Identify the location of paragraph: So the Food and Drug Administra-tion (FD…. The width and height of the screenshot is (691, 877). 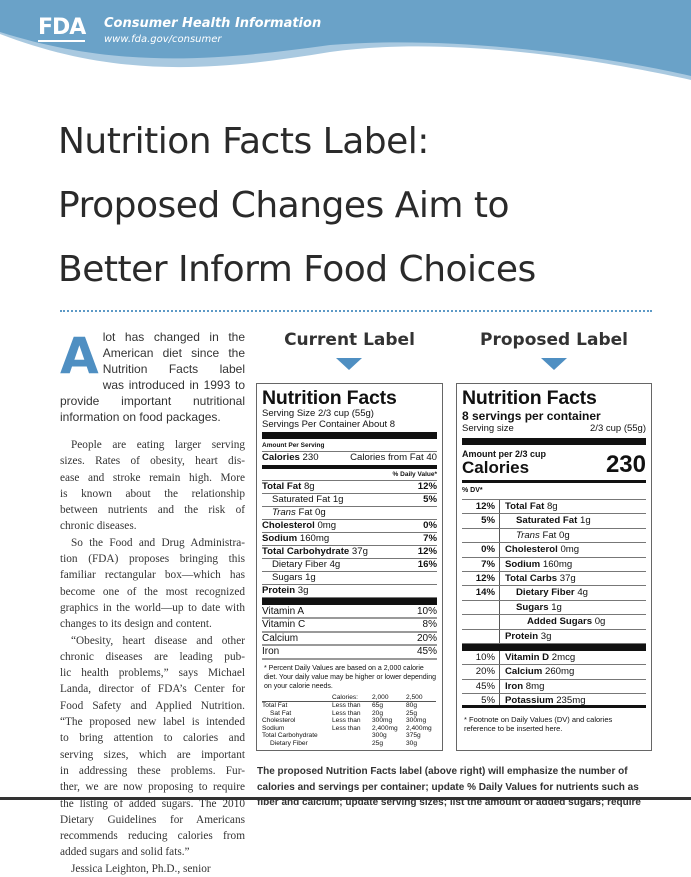
(152, 584).